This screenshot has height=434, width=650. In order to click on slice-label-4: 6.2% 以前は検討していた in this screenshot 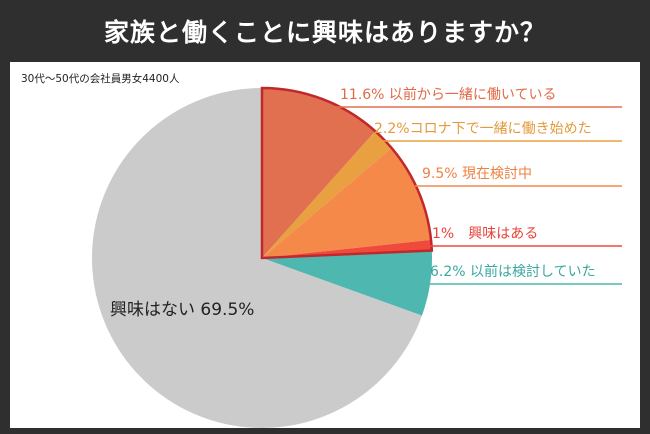, I will do `click(513, 271)`.